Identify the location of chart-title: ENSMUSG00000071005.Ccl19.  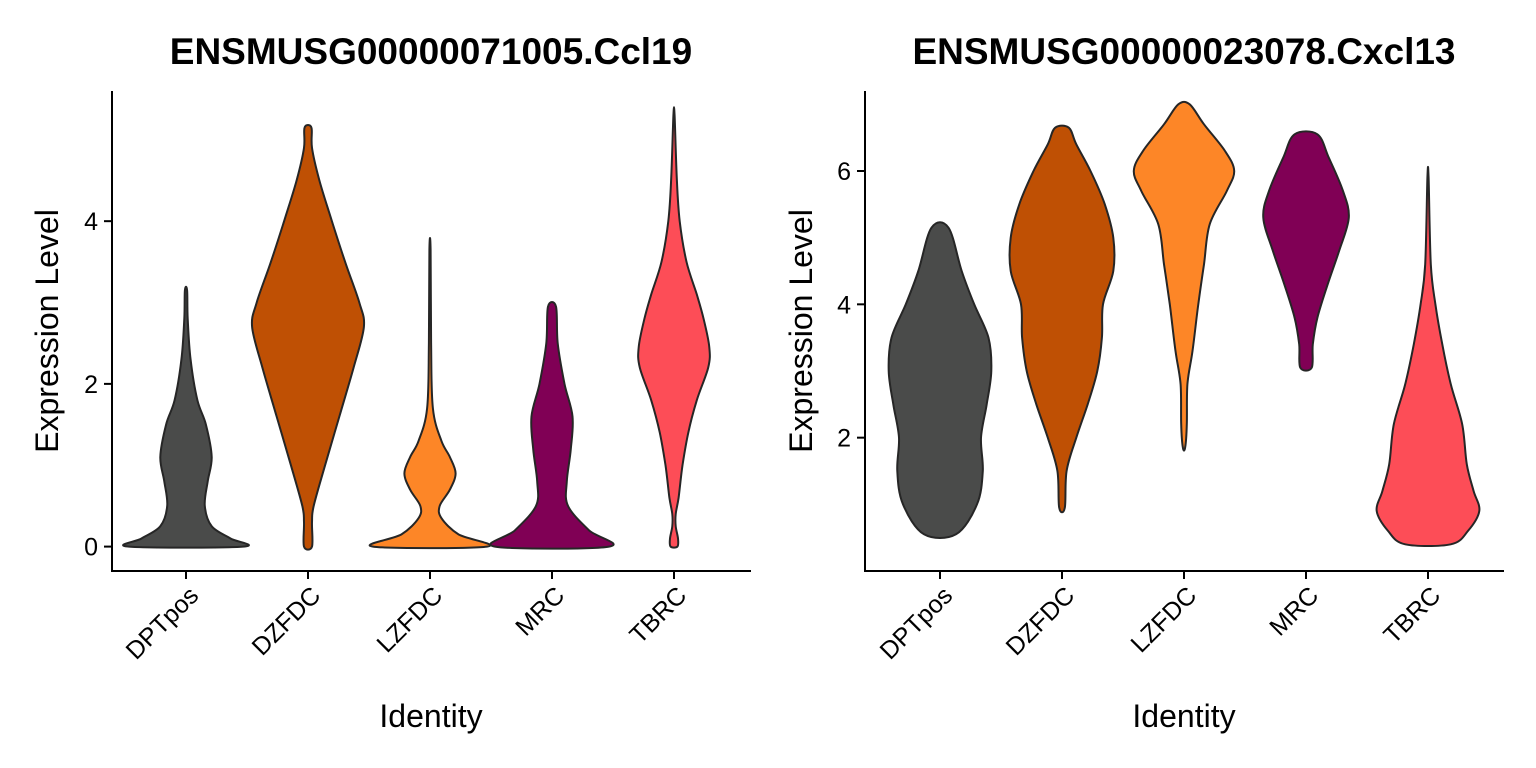
(431, 51).